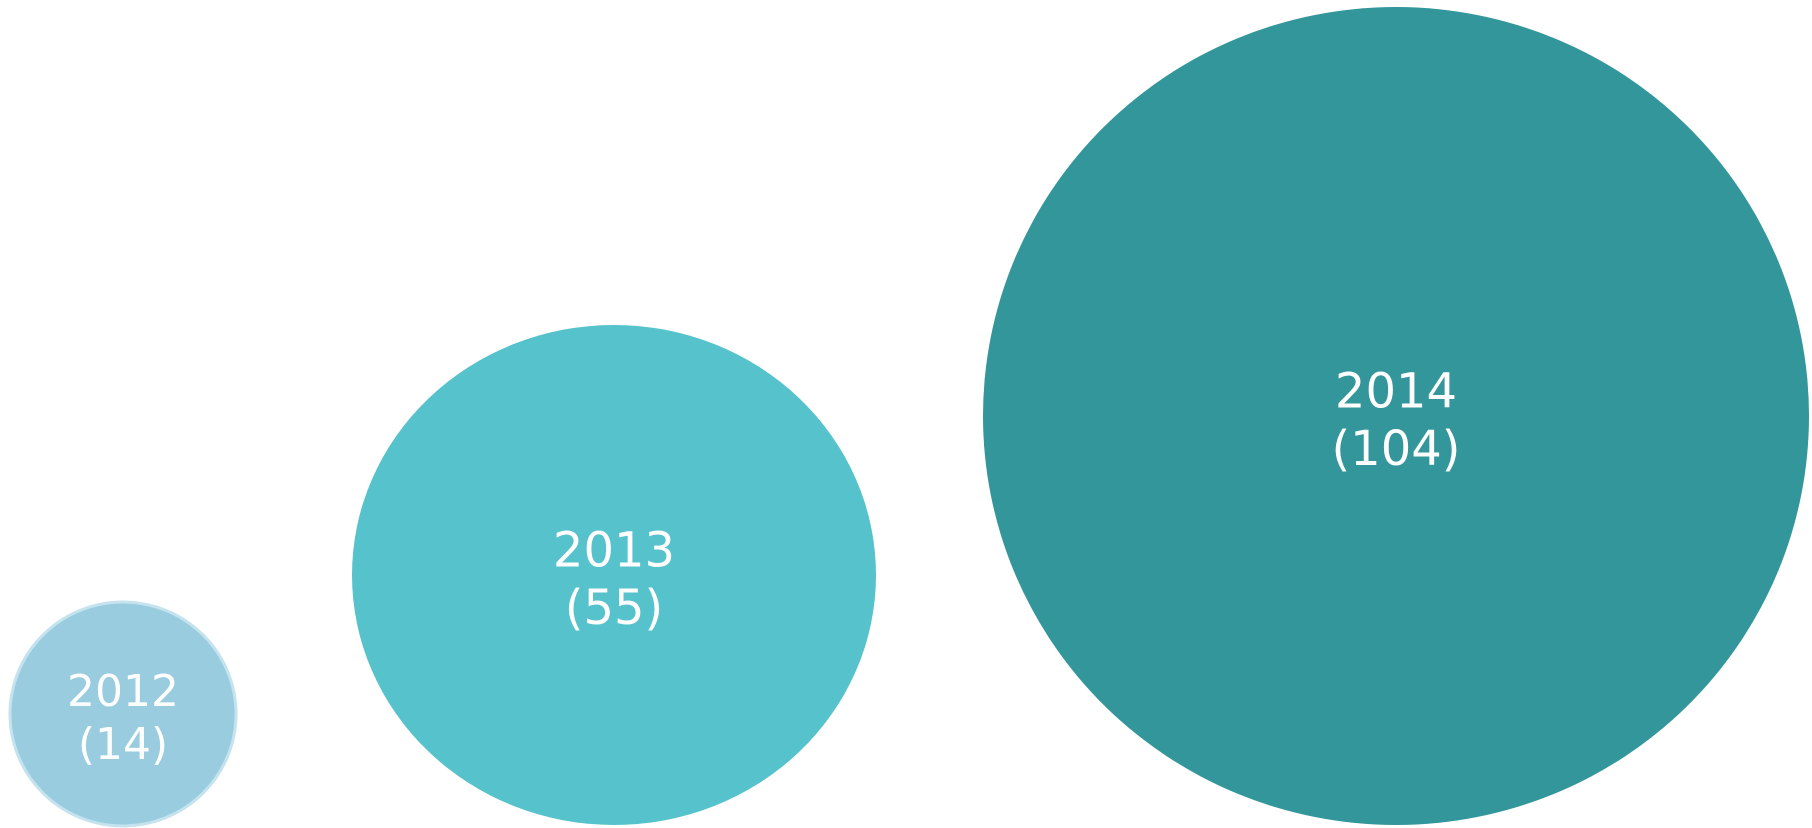  Describe the element at coordinates (1395, 449) in the screenshot. I see `bubble-value-label: (104)` at that location.